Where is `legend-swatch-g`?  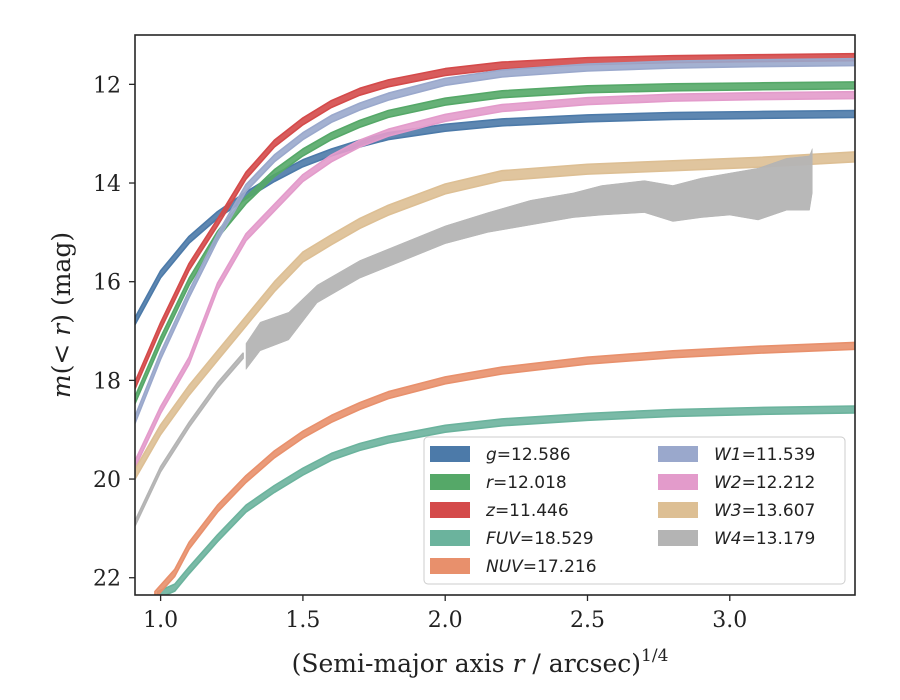 legend-swatch-g is located at coordinates (450, 454).